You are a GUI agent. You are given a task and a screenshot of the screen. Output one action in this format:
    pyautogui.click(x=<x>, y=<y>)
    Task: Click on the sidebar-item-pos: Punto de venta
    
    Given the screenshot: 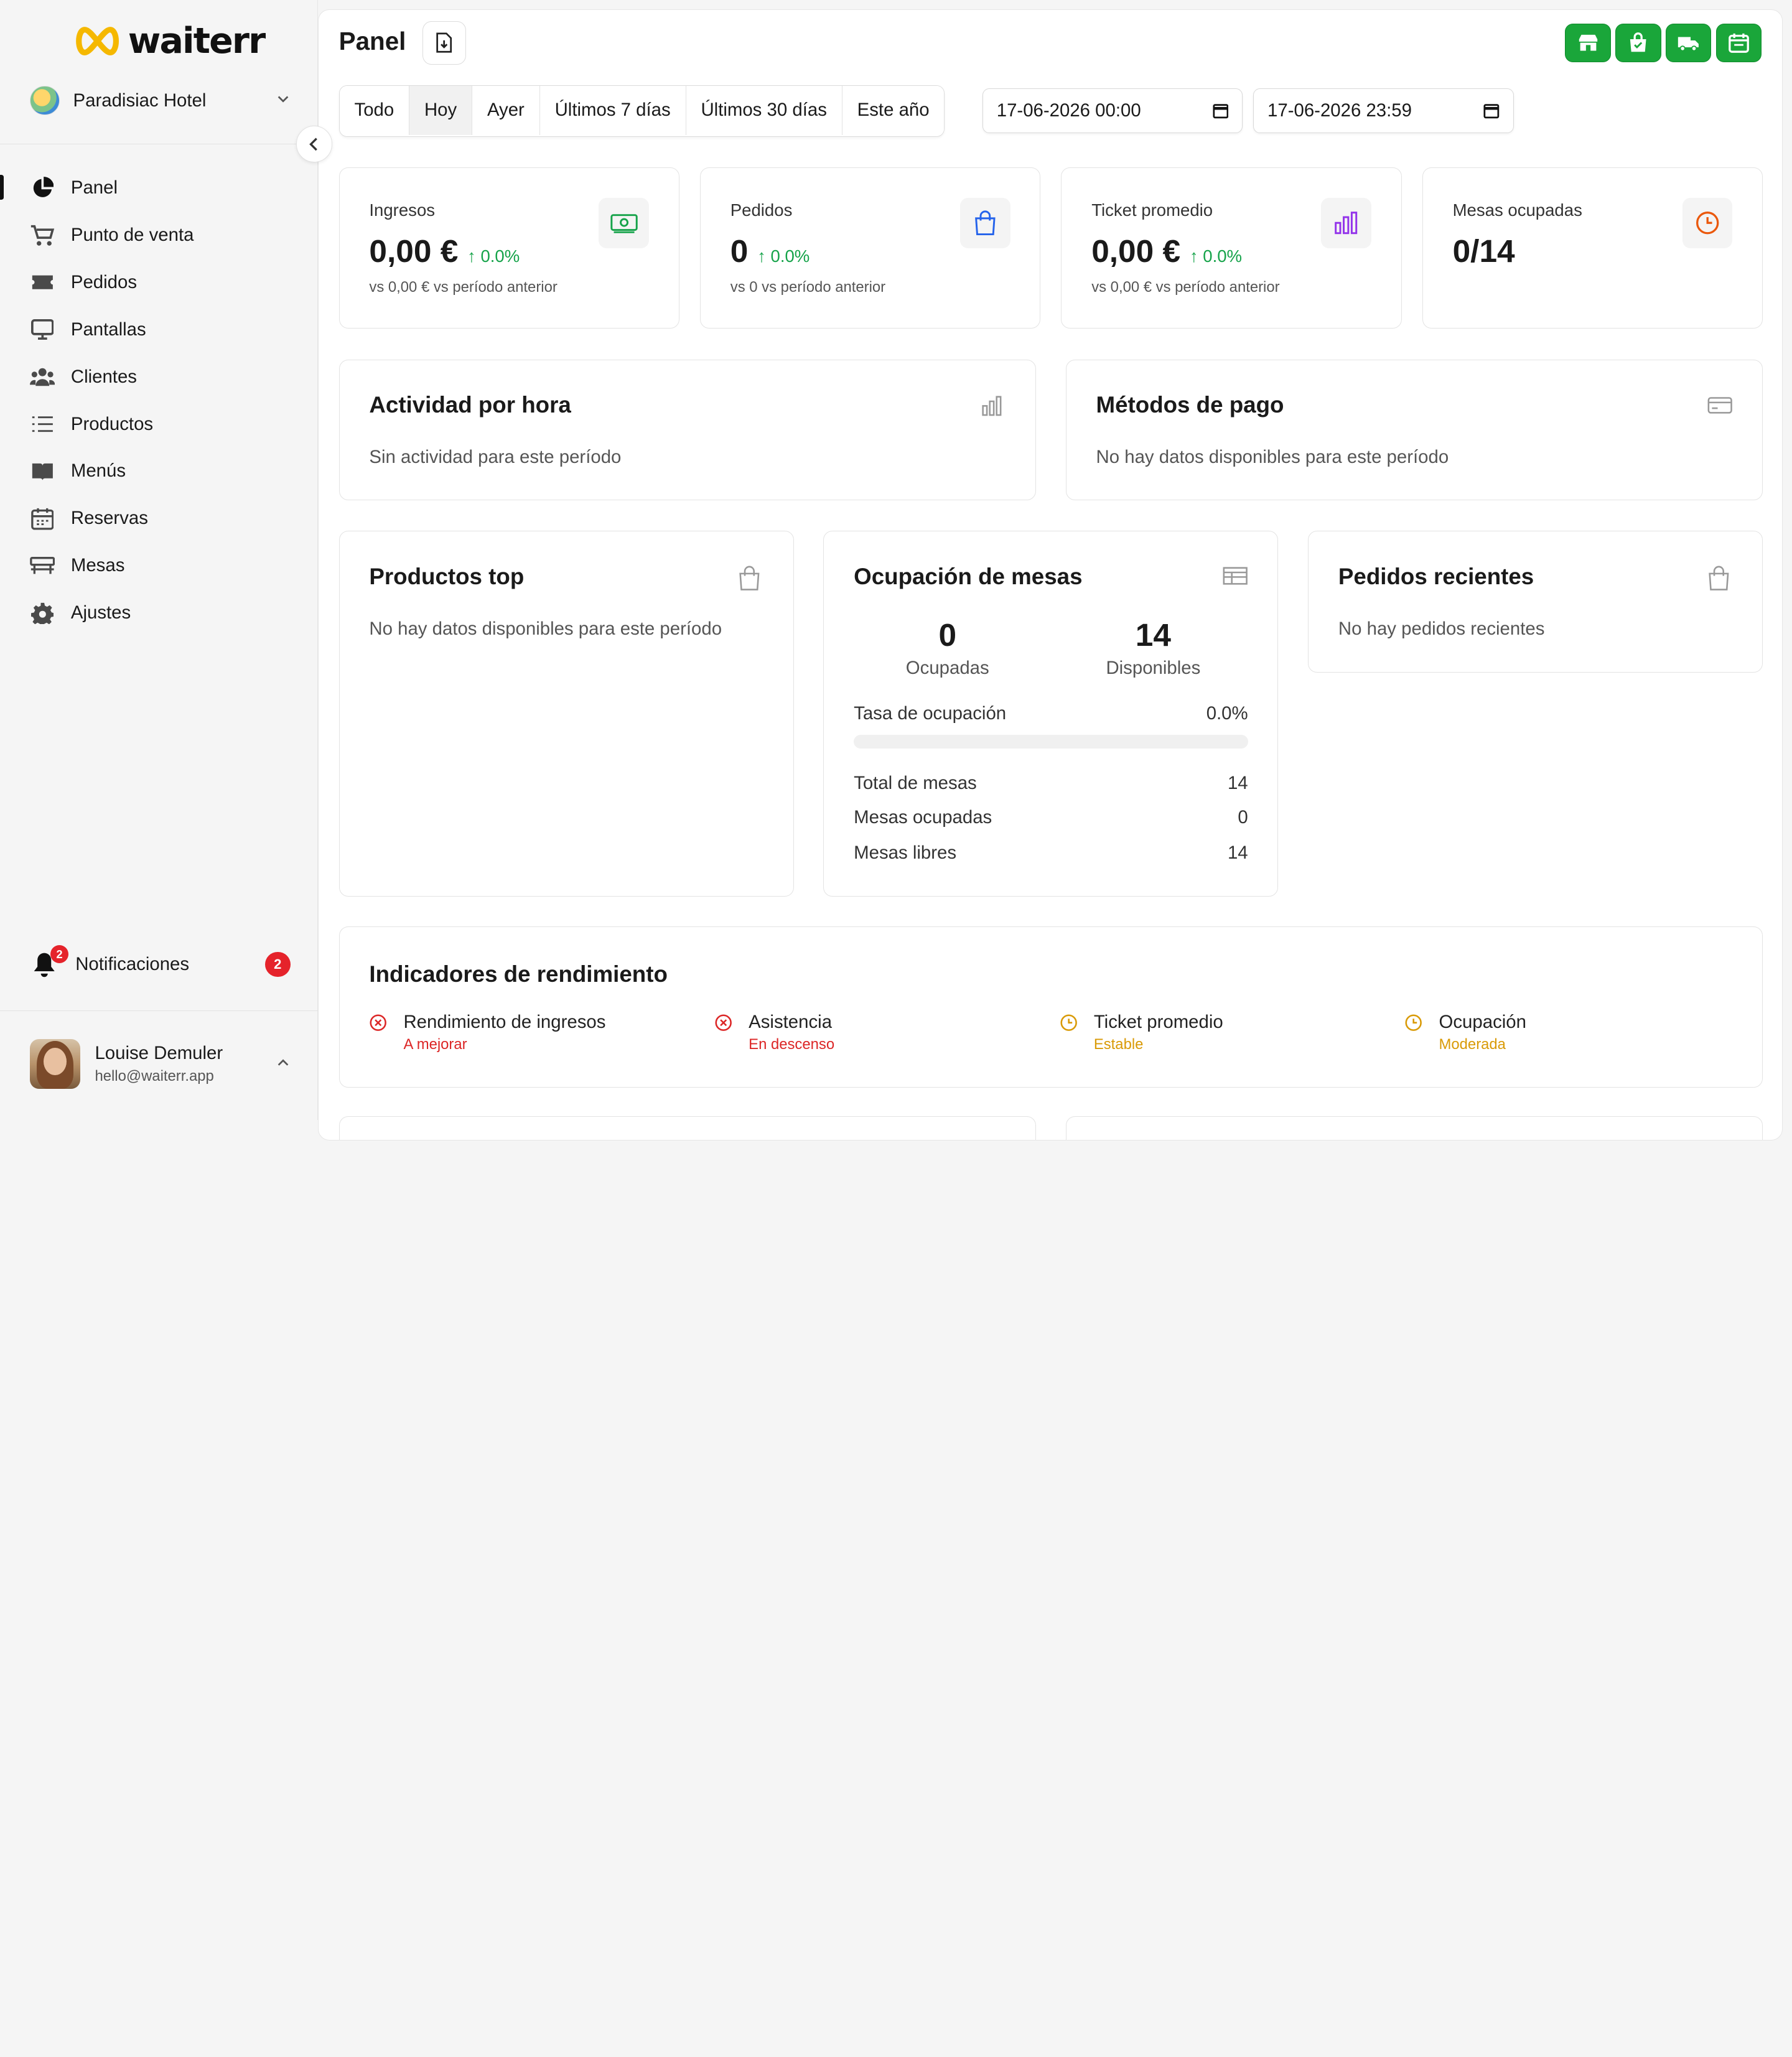 What is the action you would take?
    pyautogui.click(x=159, y=235)
    